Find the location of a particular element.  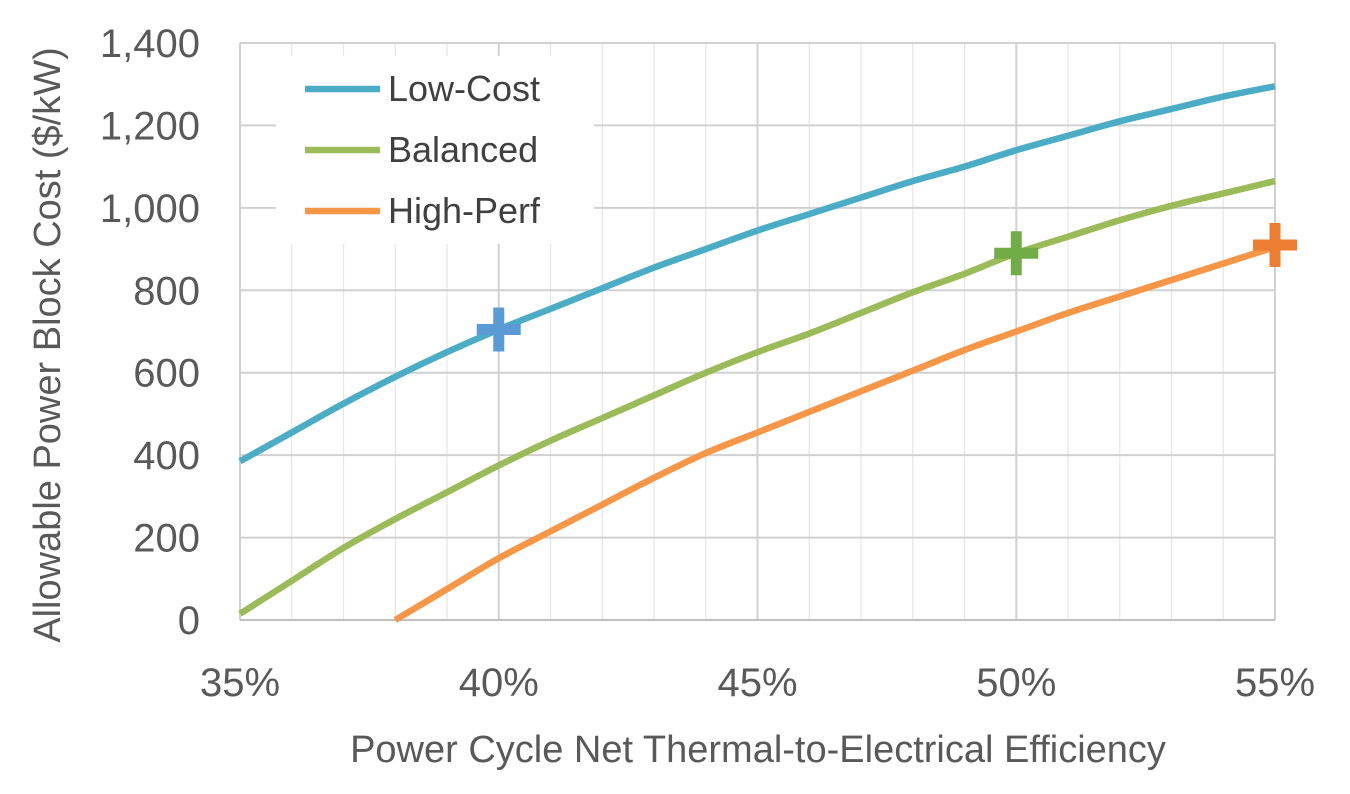

plus-marker-low-cost is located at coordinates (498, 329).